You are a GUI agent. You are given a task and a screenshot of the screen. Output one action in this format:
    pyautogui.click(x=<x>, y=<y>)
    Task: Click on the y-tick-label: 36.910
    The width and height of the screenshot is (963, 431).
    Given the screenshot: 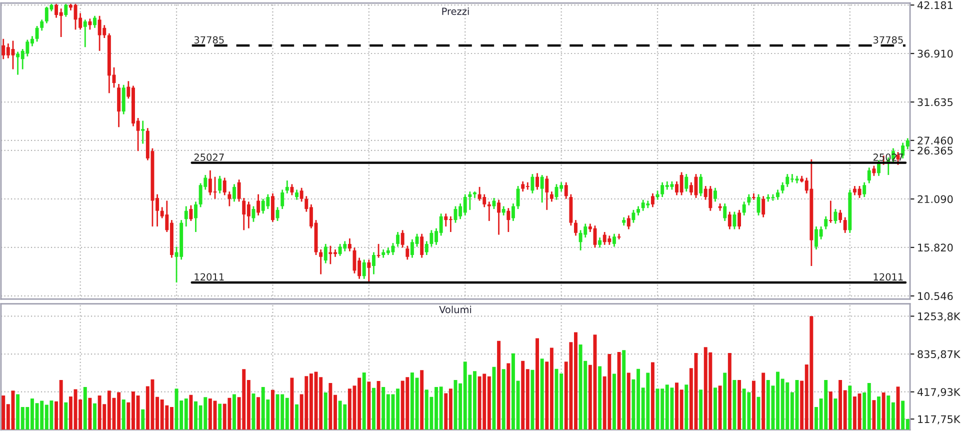 What is the action you would take?
    pyautogui.click(x=935, y=54)
    